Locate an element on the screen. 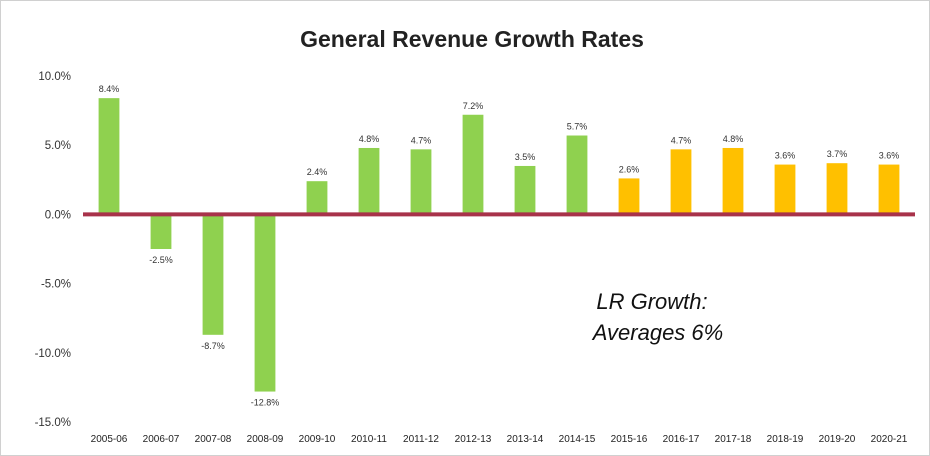 The width and height of the screenshot is (930, 456). y-tick-label: 5.0% is located at coordinates (58, 146).